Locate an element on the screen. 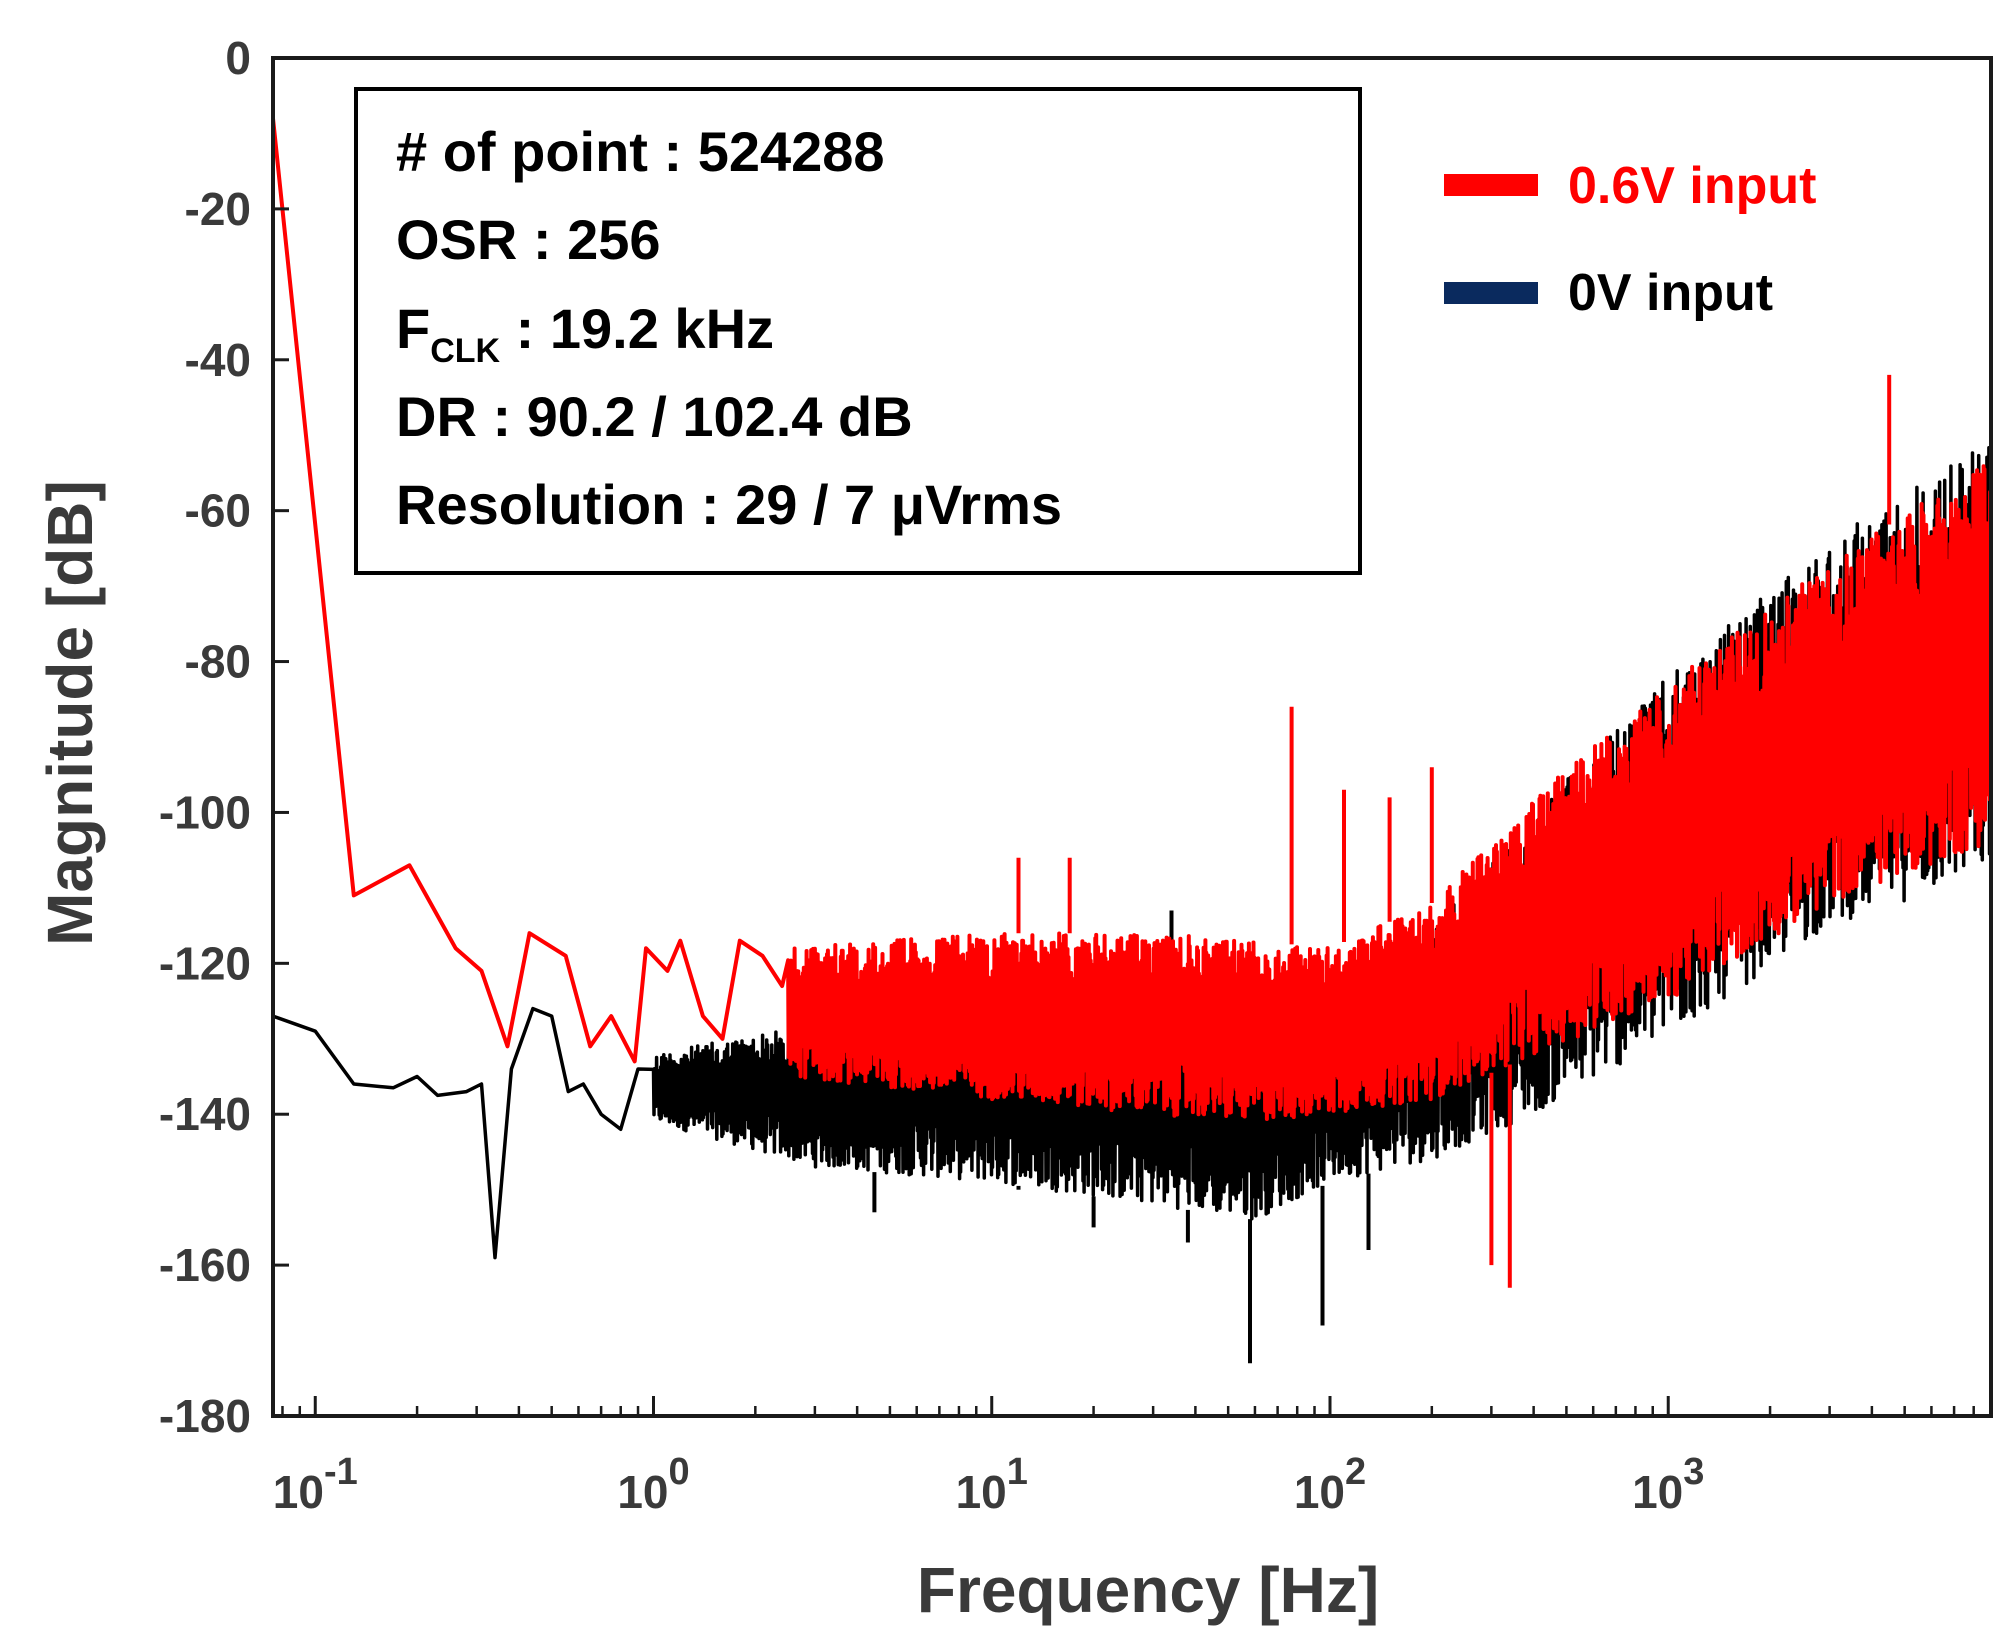 The height and width of the screenshot is (1650, 2008). y-axis-title: Magnitude [dB] is located at coordinates (70, 713).